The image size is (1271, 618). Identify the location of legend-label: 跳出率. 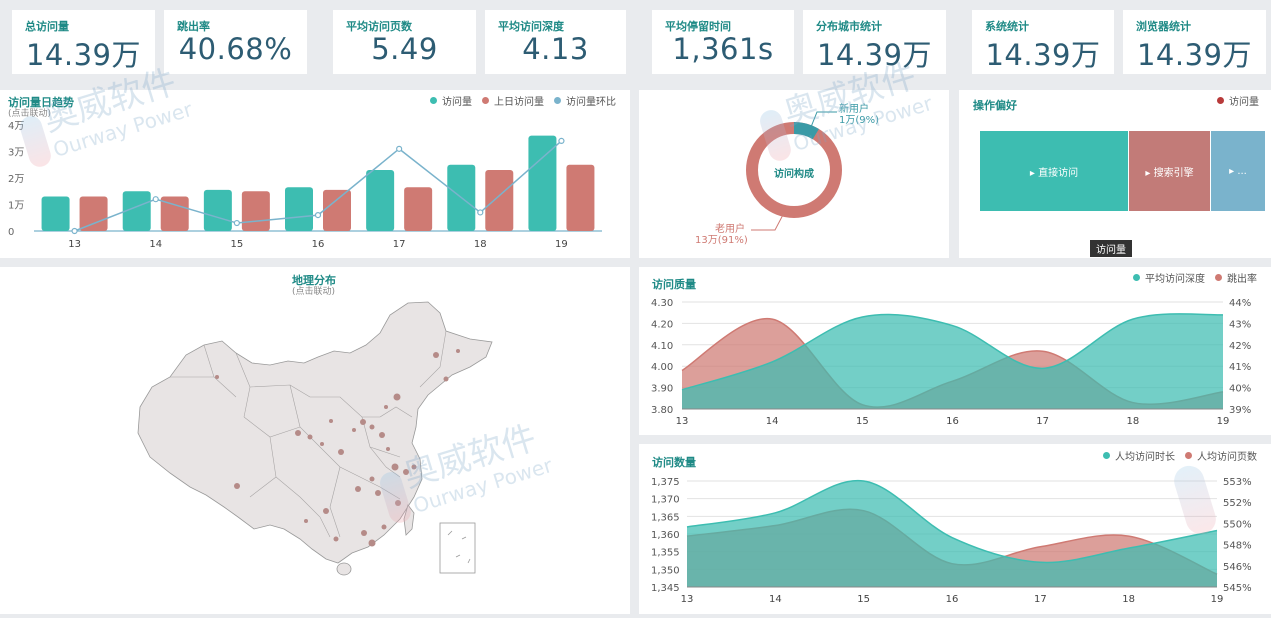
(1242, 279).